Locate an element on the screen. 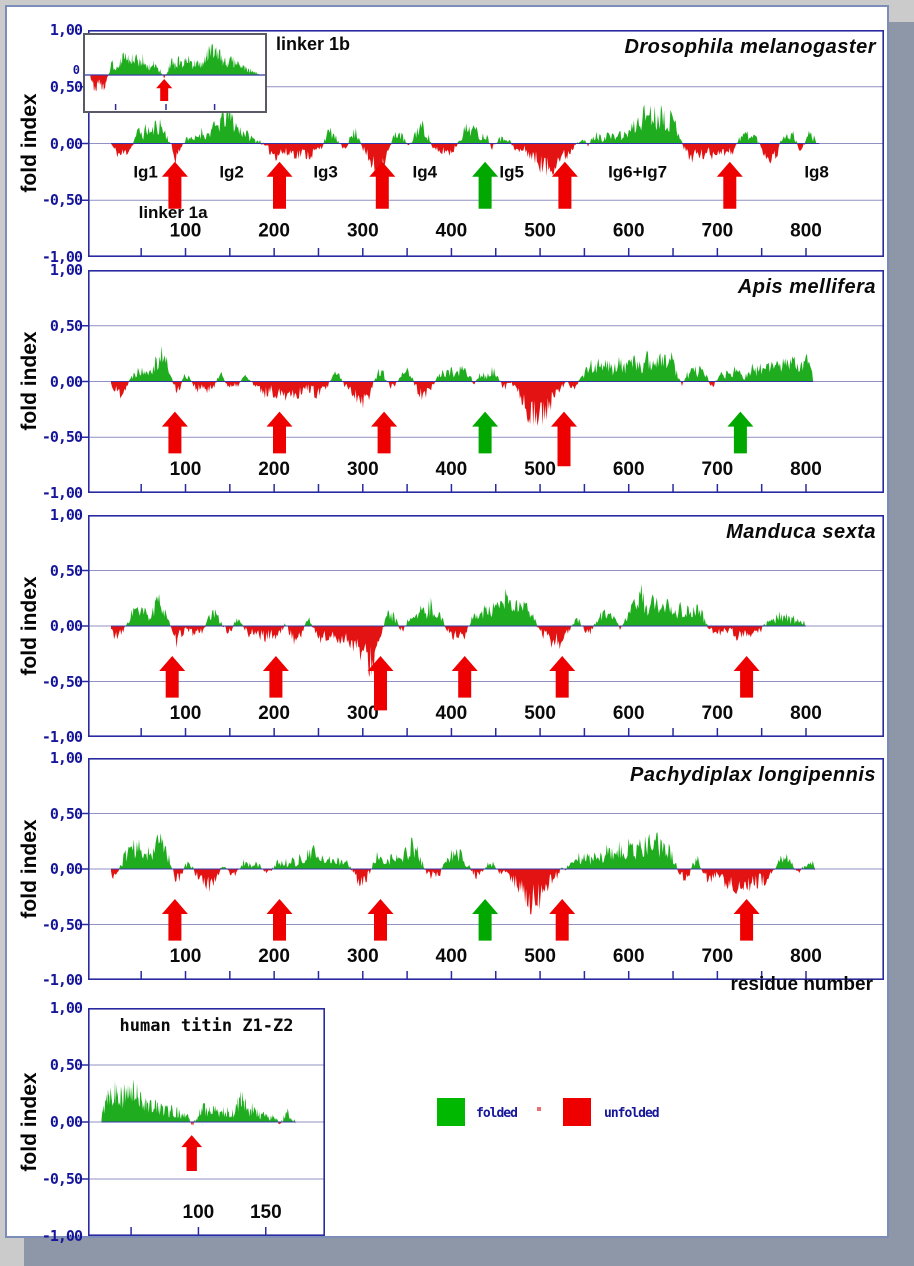 The image size is (914, 1266). domain-label: linker 1a is located at coordinates (174, 212).